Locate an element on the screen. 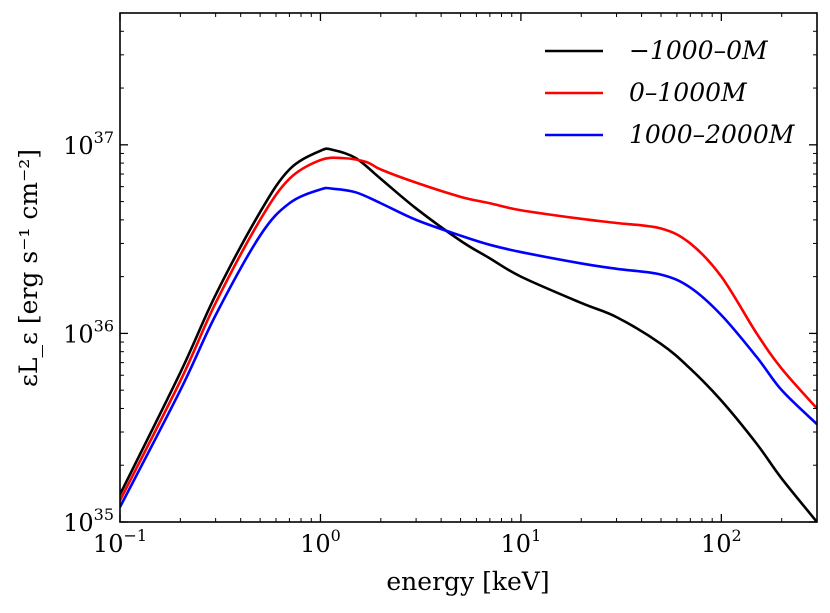 The image size is (830, 613). x-tick-label: 10¹ is located at coordinates (521, 542).